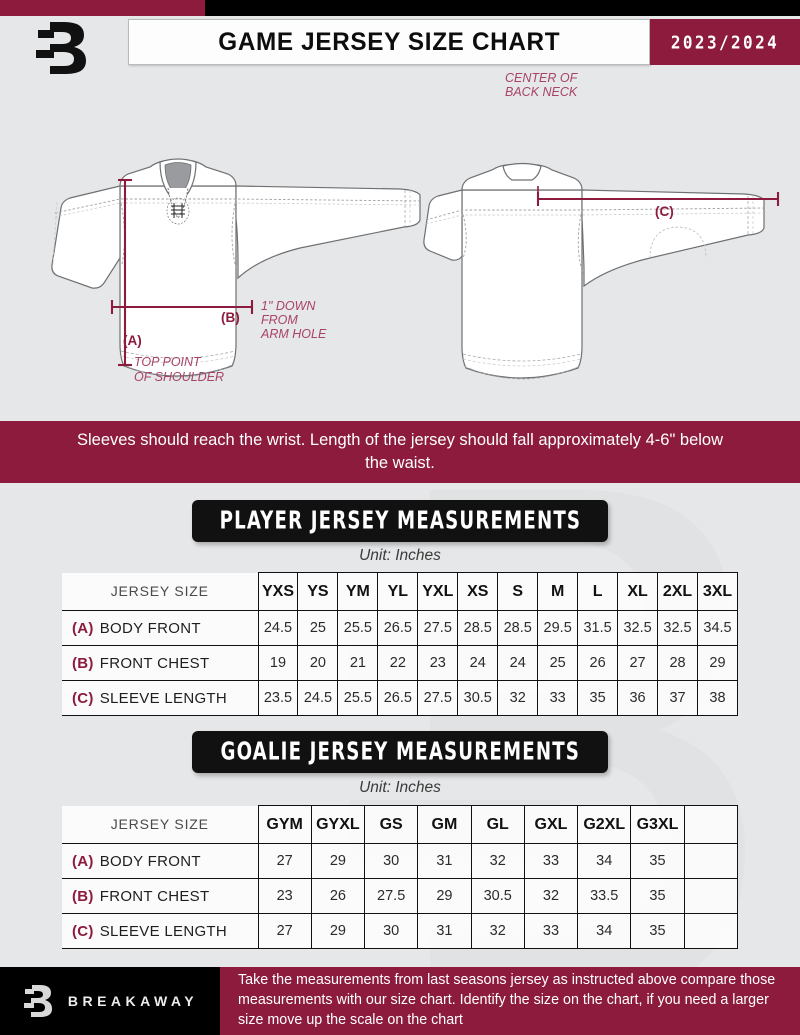  What do you see at coordinates (400, 555) in the screenshot?
I see `player-unit-label: Unit: Inches` at bounding box center [400, 555].